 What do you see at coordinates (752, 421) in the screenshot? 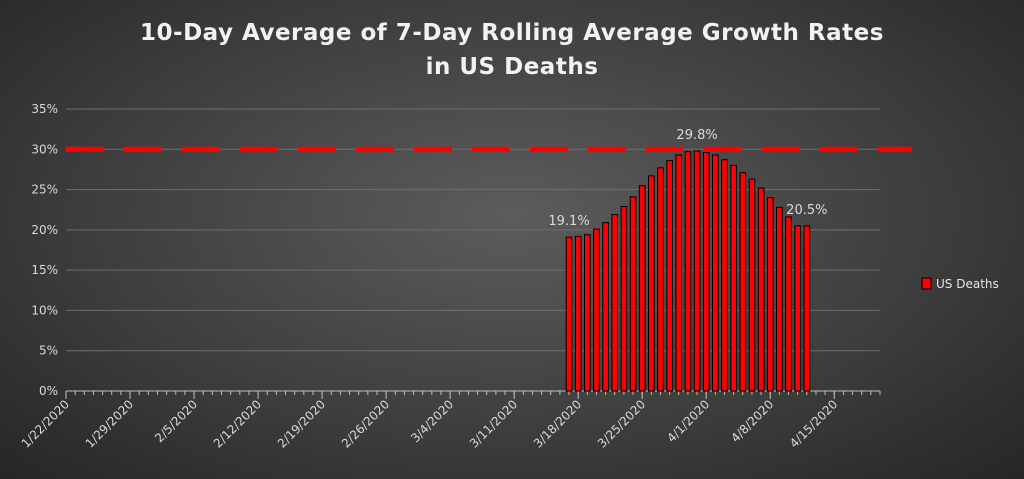
I see `x-tick-label: 4/8/2020` at bounding box center [752, 421].